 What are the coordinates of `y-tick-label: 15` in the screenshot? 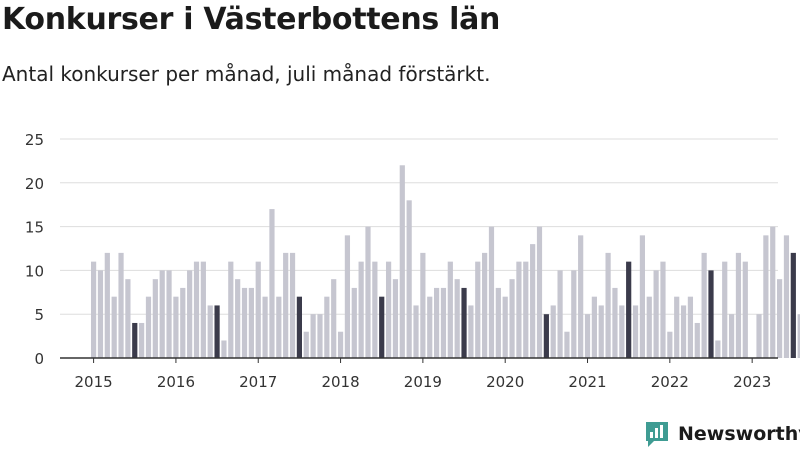 It's located at (34, 228).